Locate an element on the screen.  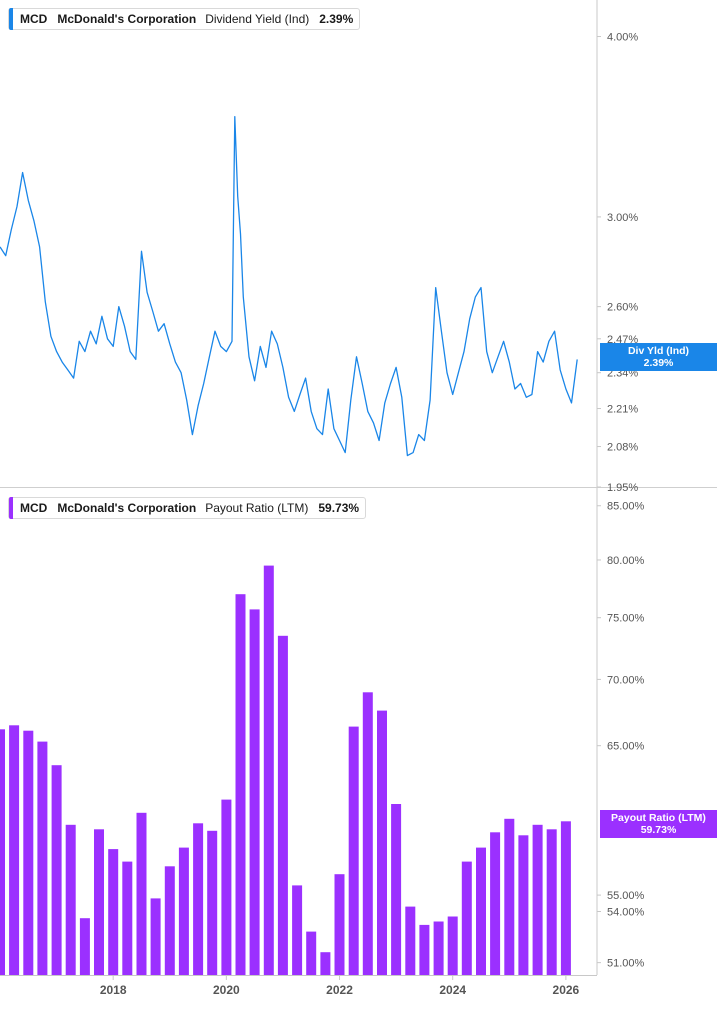
y-tick-label: 2.60% is located at coordinates (622, 308).